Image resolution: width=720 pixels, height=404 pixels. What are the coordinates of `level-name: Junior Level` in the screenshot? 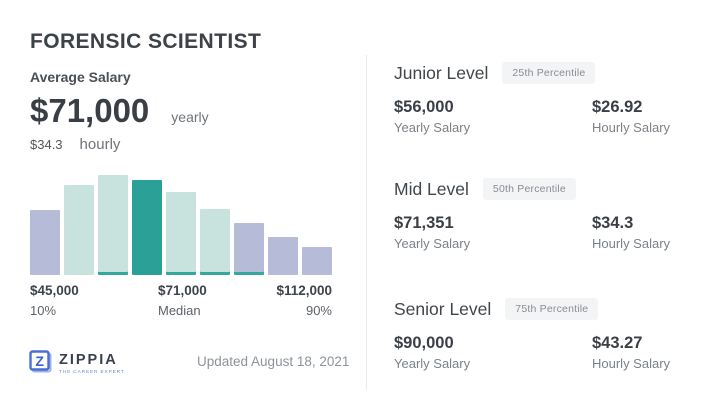 It's located at (441, 72).